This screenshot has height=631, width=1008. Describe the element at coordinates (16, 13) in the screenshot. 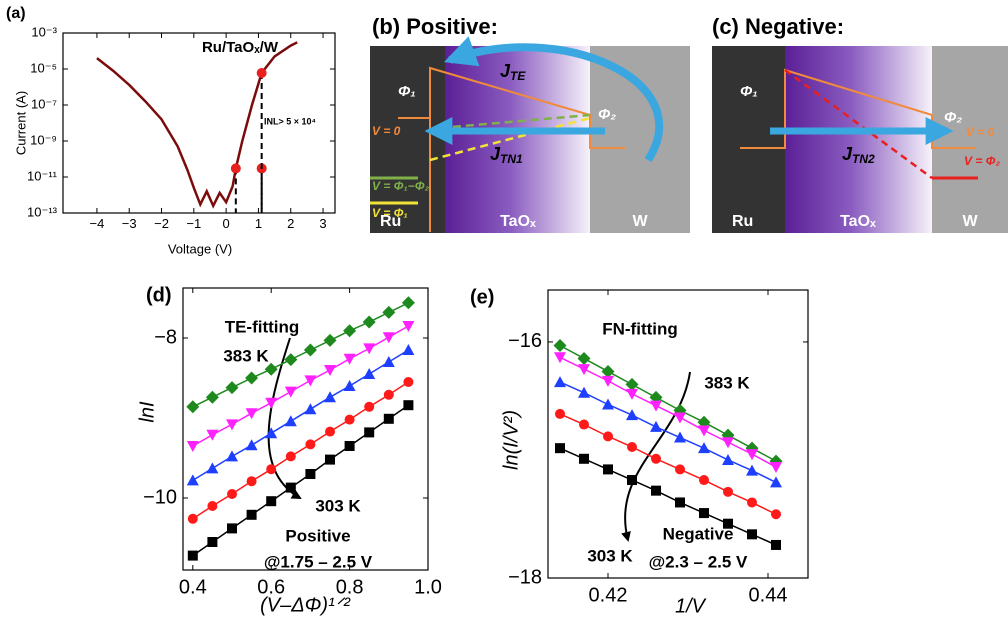

I see `panel-label: (a)` at that location.